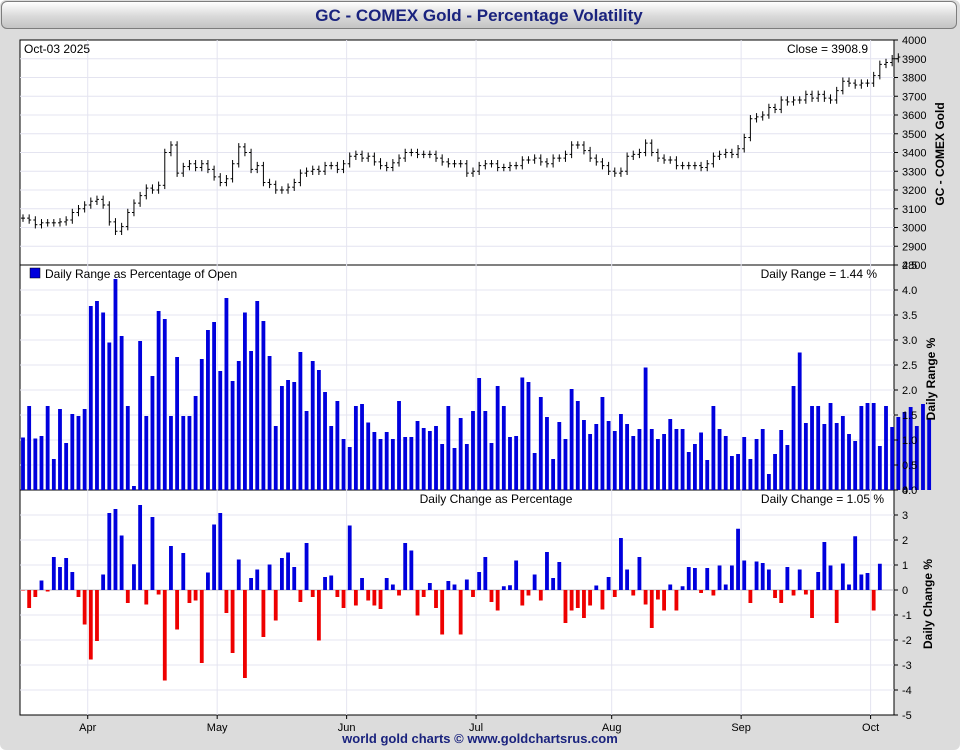 The image size is (960, 750). What do you see at coordinates (905, 491) in the screenshot?
I see `y-tick-label: 4` at bounding box center [905, 491].